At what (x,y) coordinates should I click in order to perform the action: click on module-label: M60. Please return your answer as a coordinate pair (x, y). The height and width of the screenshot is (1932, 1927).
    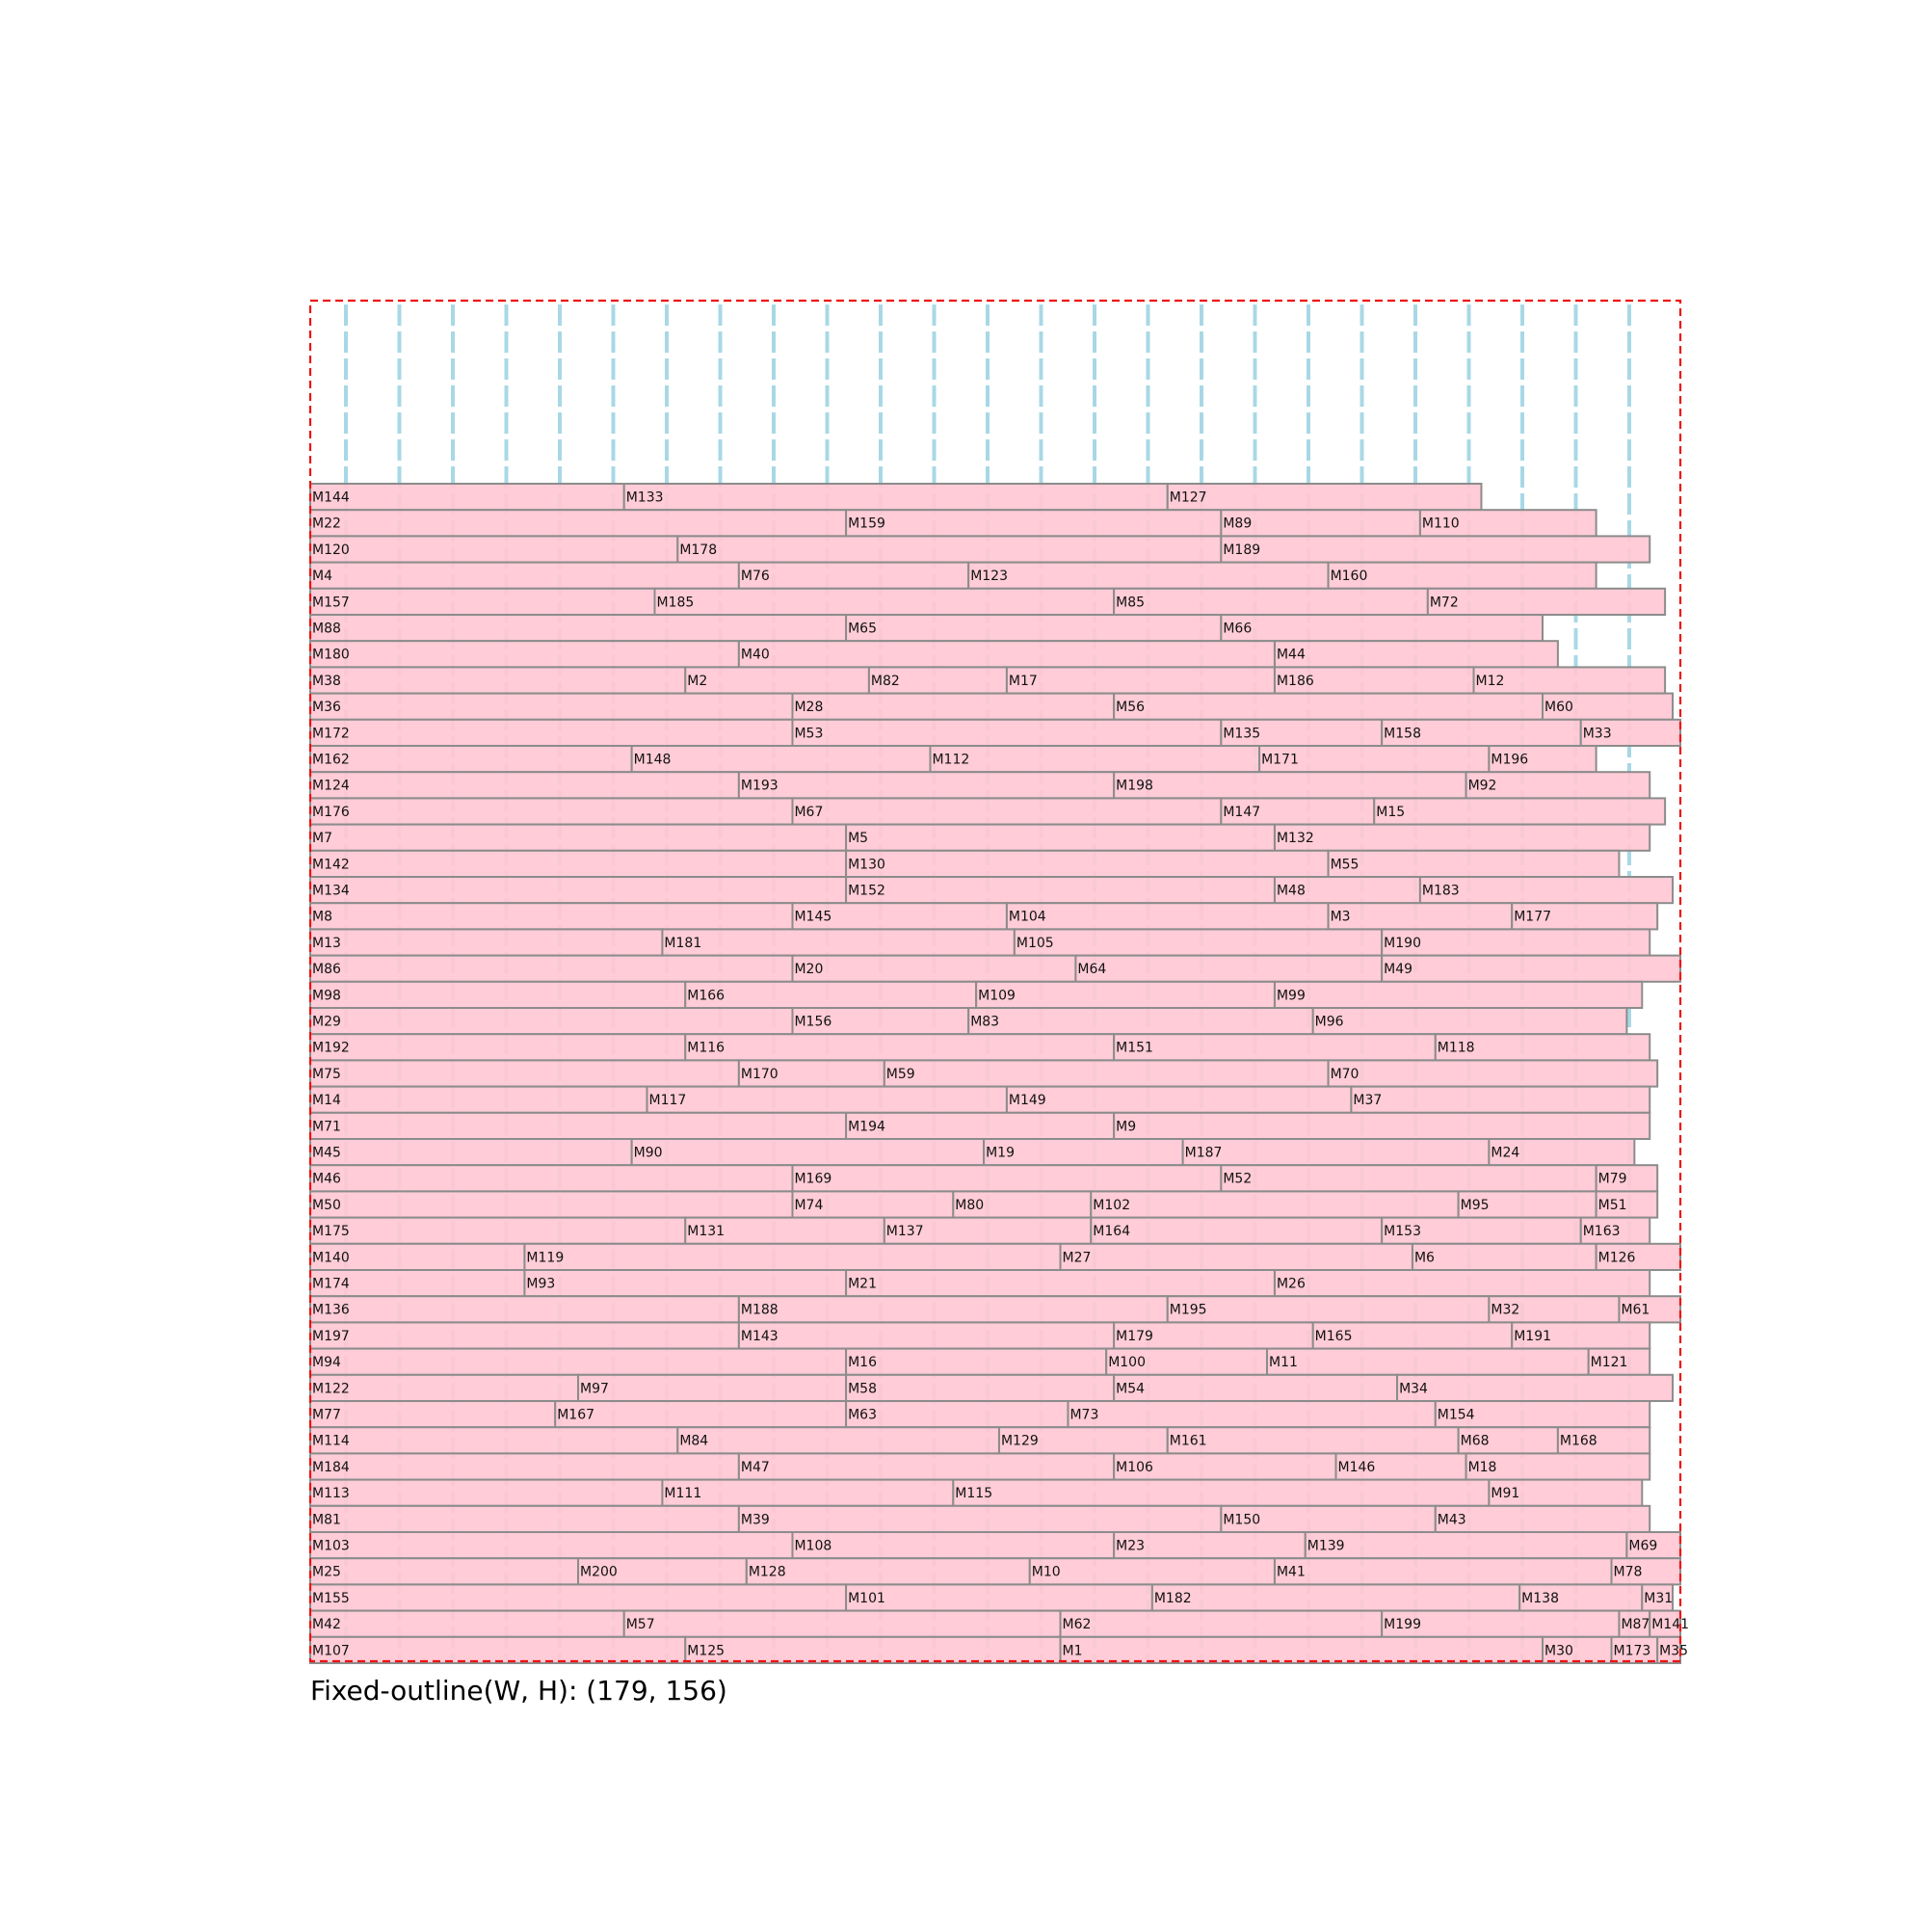
    Looking at the image, I should click on (1558, 707).